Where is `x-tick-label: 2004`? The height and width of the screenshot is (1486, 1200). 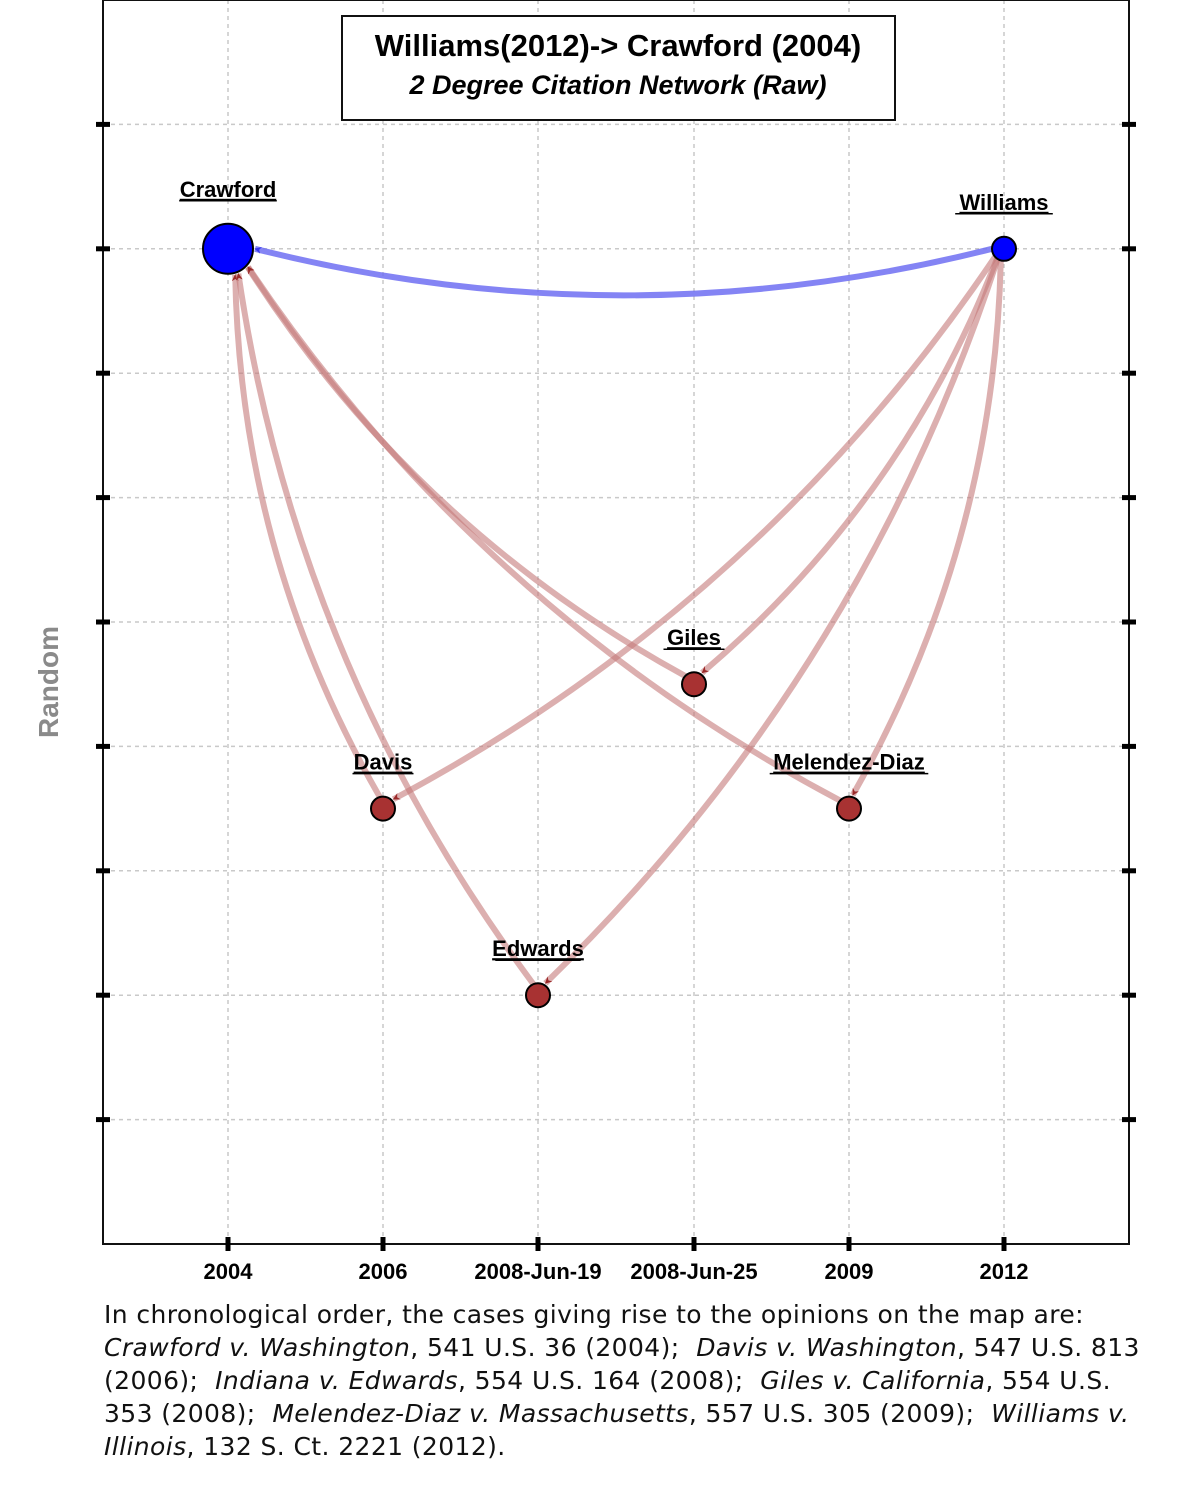 x-tick-label: 2004 is located at coordinates (229, 1271).